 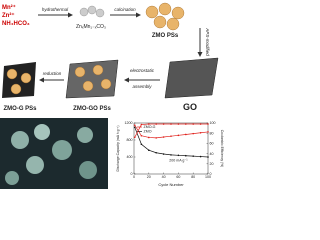 I want to click on reagent: Mn²⁺, so click(x=9, y=7).